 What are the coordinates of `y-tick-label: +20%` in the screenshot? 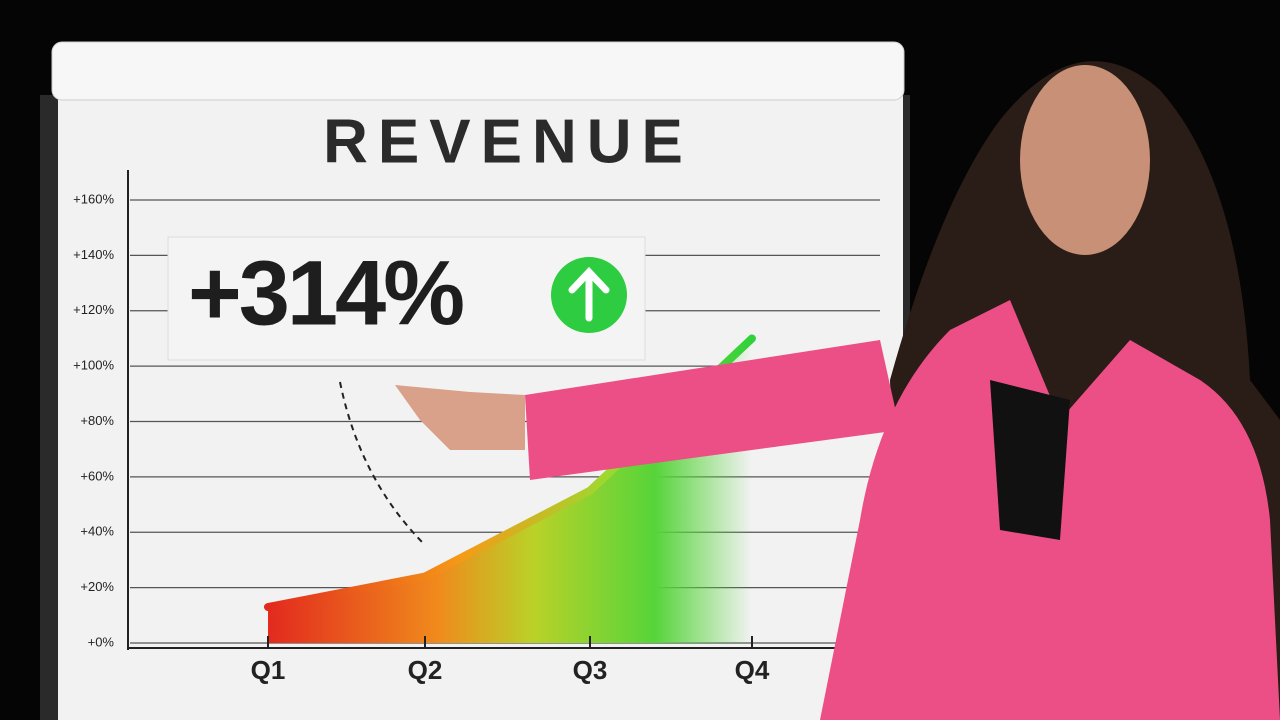 It's located at (97, 586).